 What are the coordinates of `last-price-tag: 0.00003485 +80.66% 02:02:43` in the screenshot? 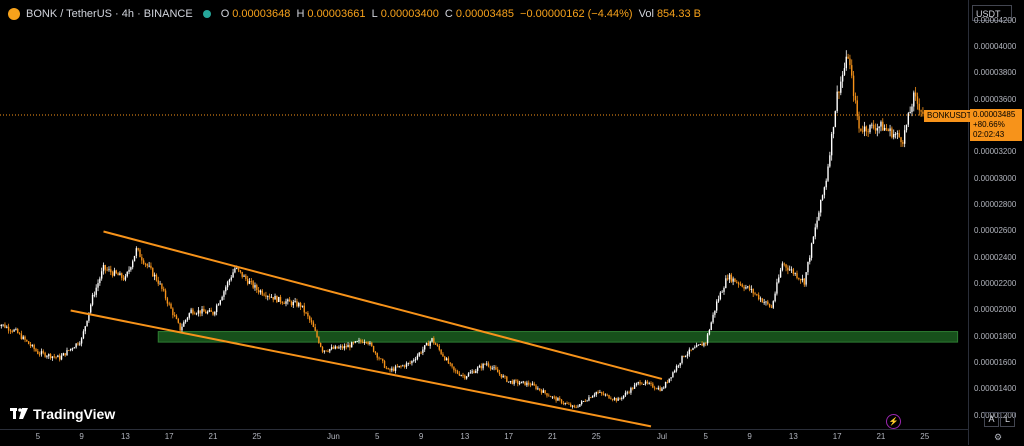 It's located at (996, 125).